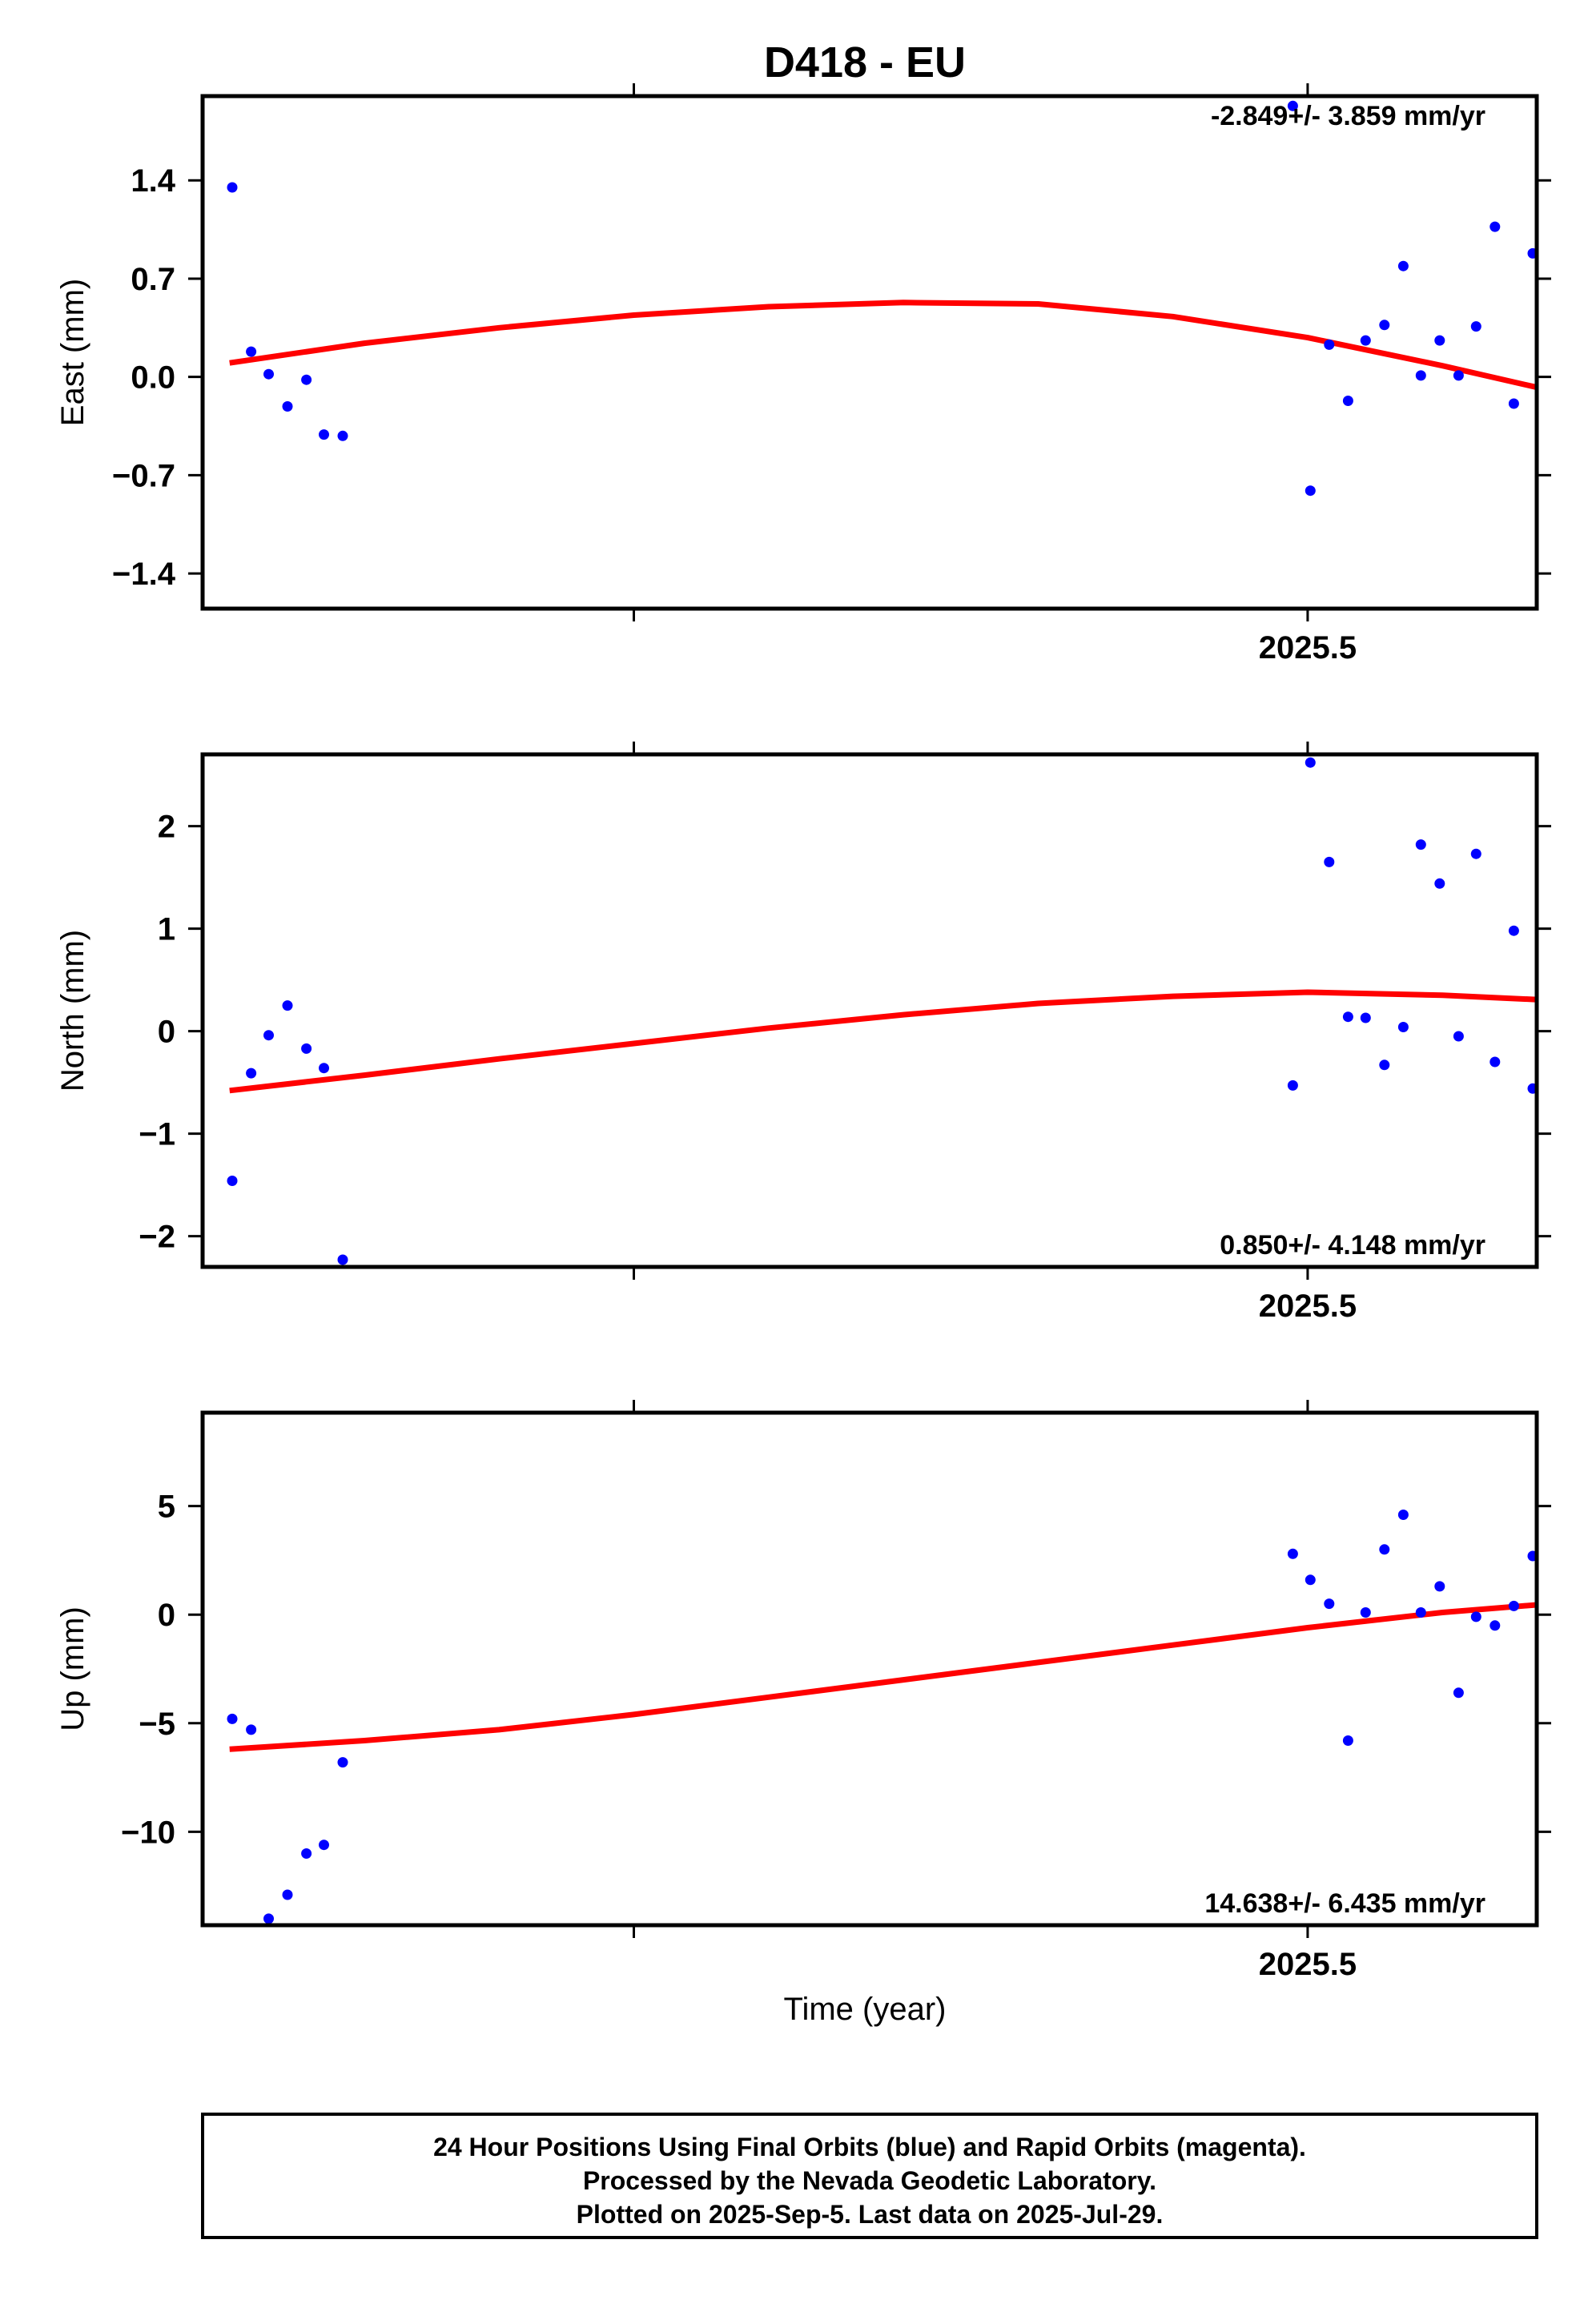 Image resolution: width=1592 pixels, height=2324 pixels. Describe the element at coordinates (166, 827) in the screenshot. I see `y-tick-label: 2` at that location.